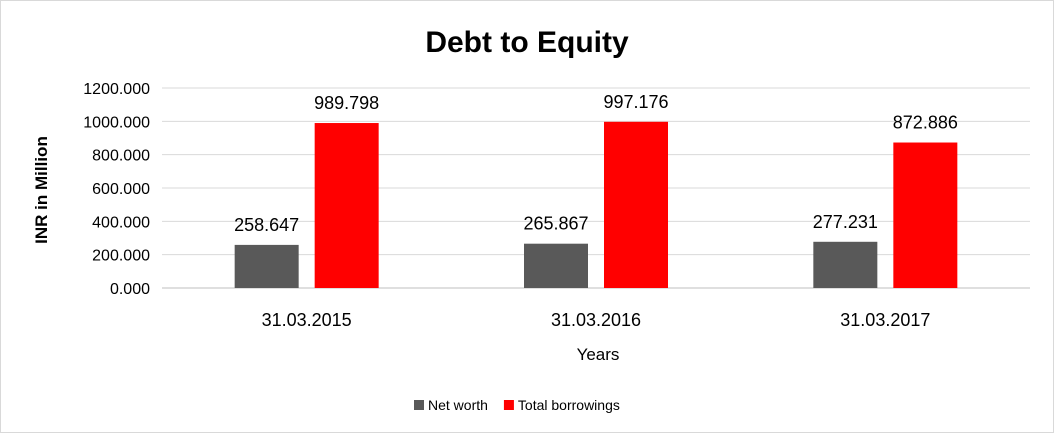 This screenshot has width=1054, height=433. Describe the element at coordinates (307, 320) in the screenshot. I see `x-tick-label: 31.03.2015` at that location.